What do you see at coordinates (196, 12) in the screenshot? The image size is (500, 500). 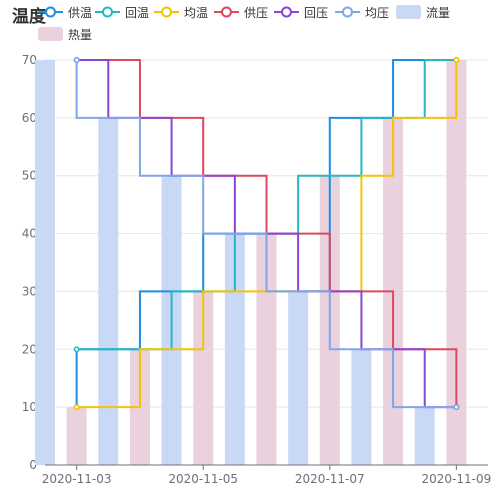 I see `legend-label: 均温` at bounding box center [196, 12].